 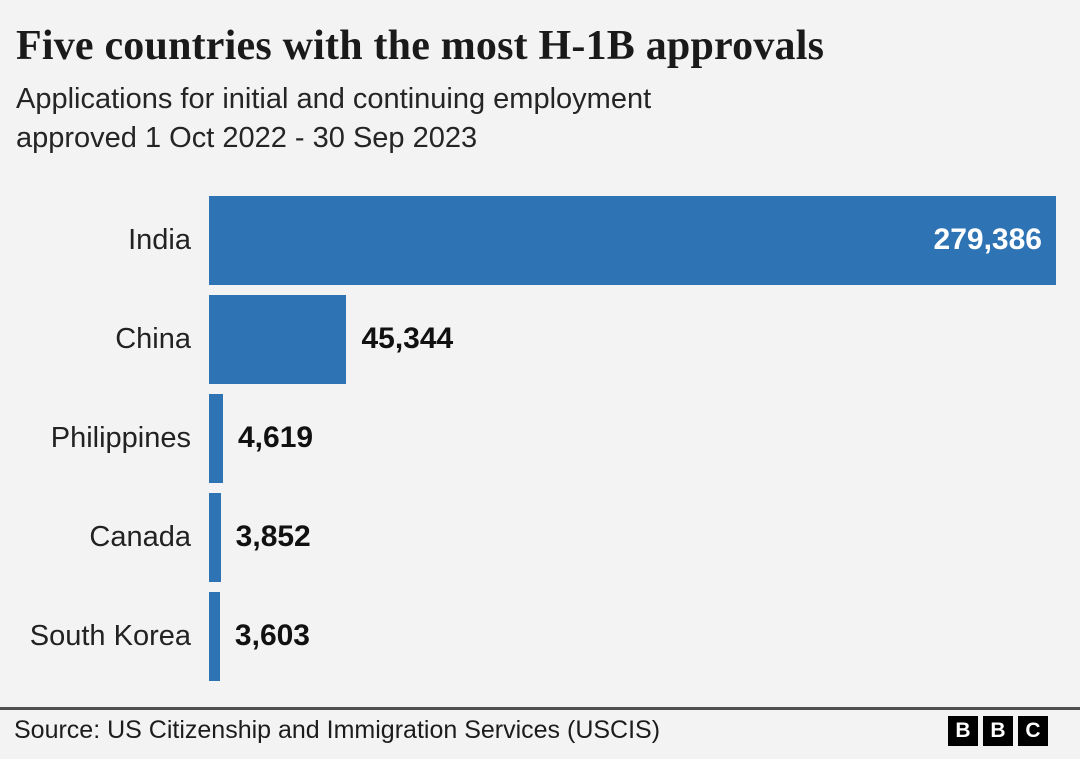 What do you see at coordinates (140, 536) in the screenshot?
I see `category-label: Canada` at bounding box center [140, 536].